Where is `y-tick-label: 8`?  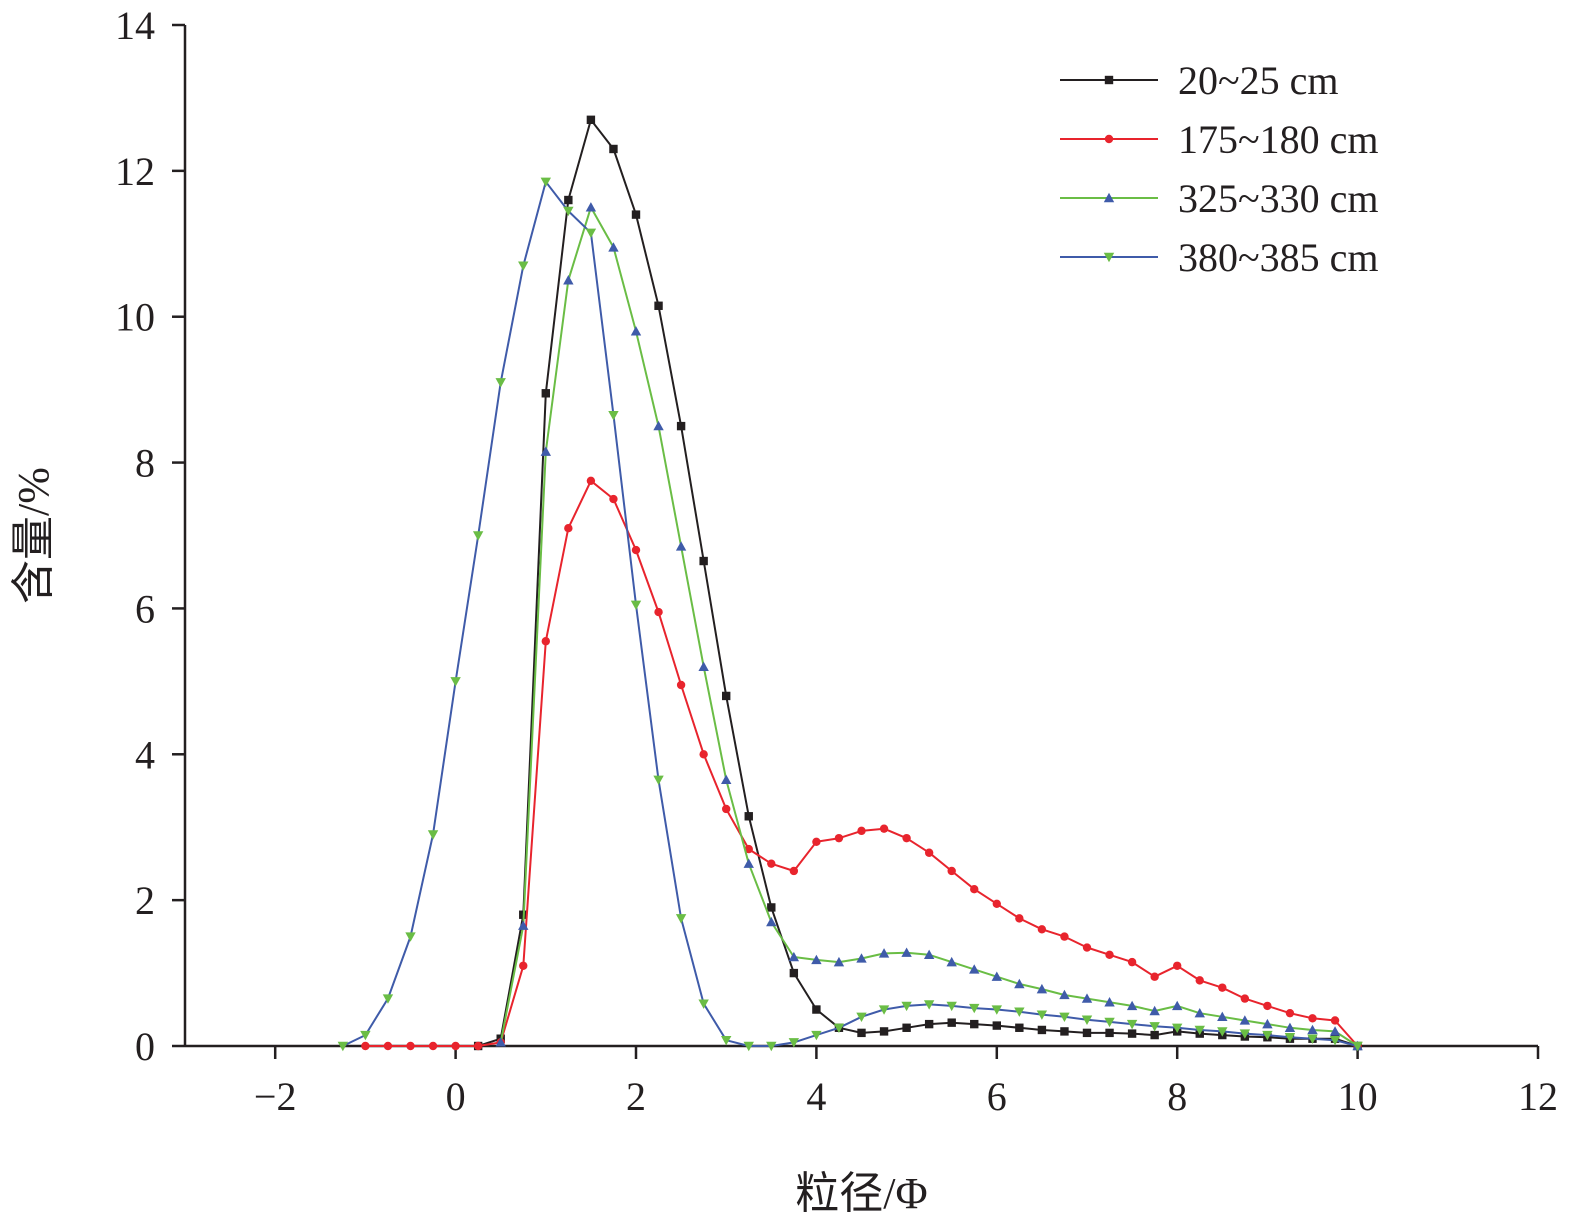 y-tick-label: 8 is located at coordinates (145, 463).